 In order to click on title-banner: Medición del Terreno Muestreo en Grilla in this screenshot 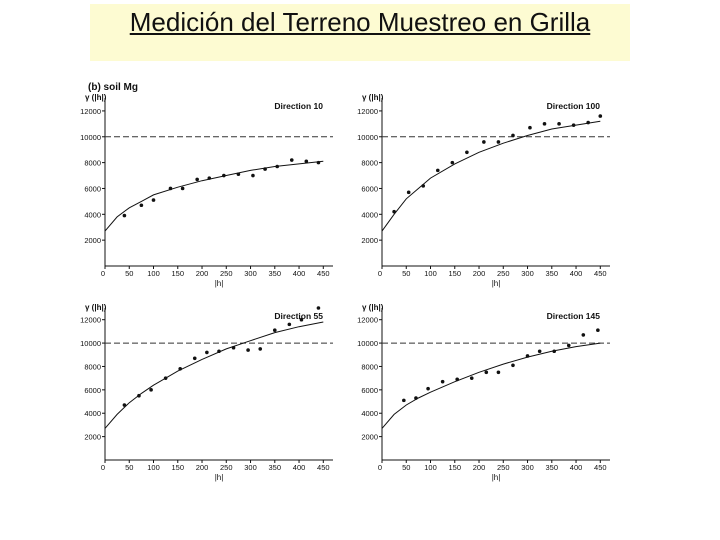, I will do `click(360, 32)`.